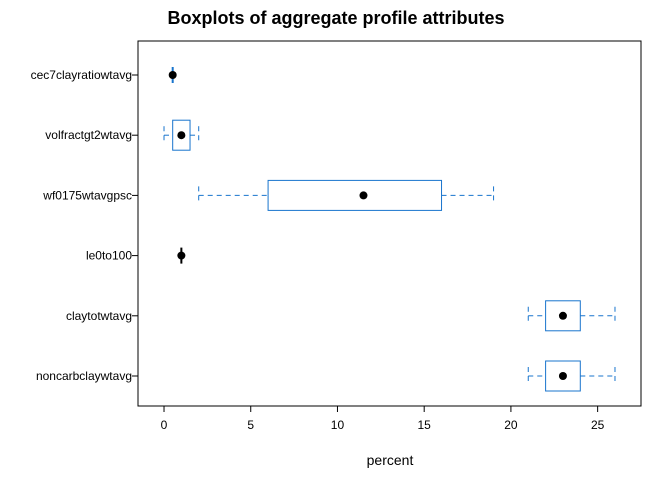 Image resolution: width=672 pixels, height=480 pixels. What do you see at coordinates (84, 376) in the screenshot?
I see `y-label-noncarbclaywtavg: noncarbclaywtavg` at bounding box center [84, 376].